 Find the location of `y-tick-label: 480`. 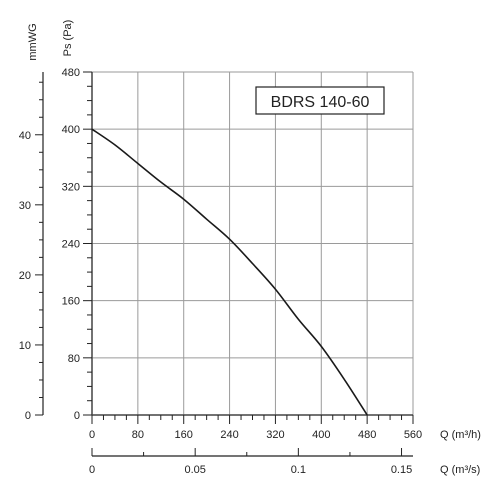

y-tick-label: 480 is located at coordinates (71, 73).